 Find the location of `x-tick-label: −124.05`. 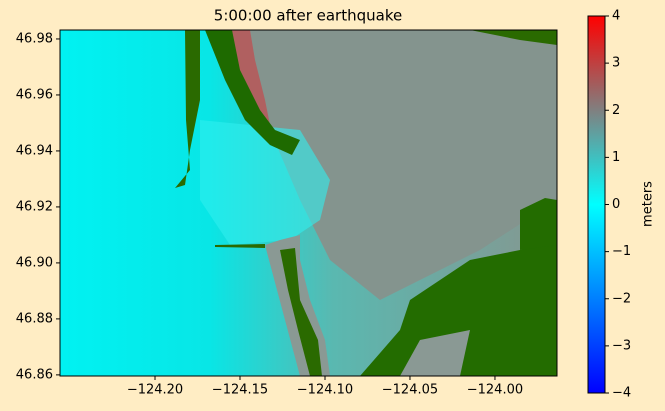

x-tick-label: −124.05 is located at coordinates (410, 390).